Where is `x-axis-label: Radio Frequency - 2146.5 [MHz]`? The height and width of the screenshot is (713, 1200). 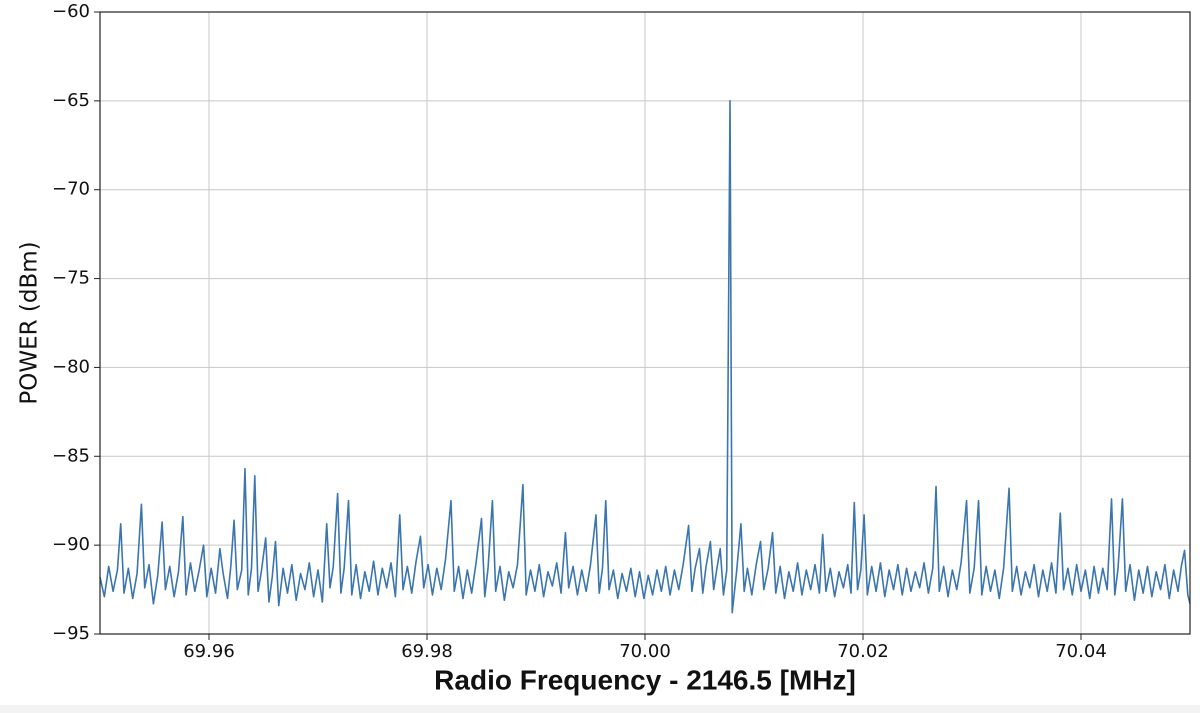
x-axis-label: Radio Frequency - 2146.5 [MHz] is located at coordinates (645, 679).